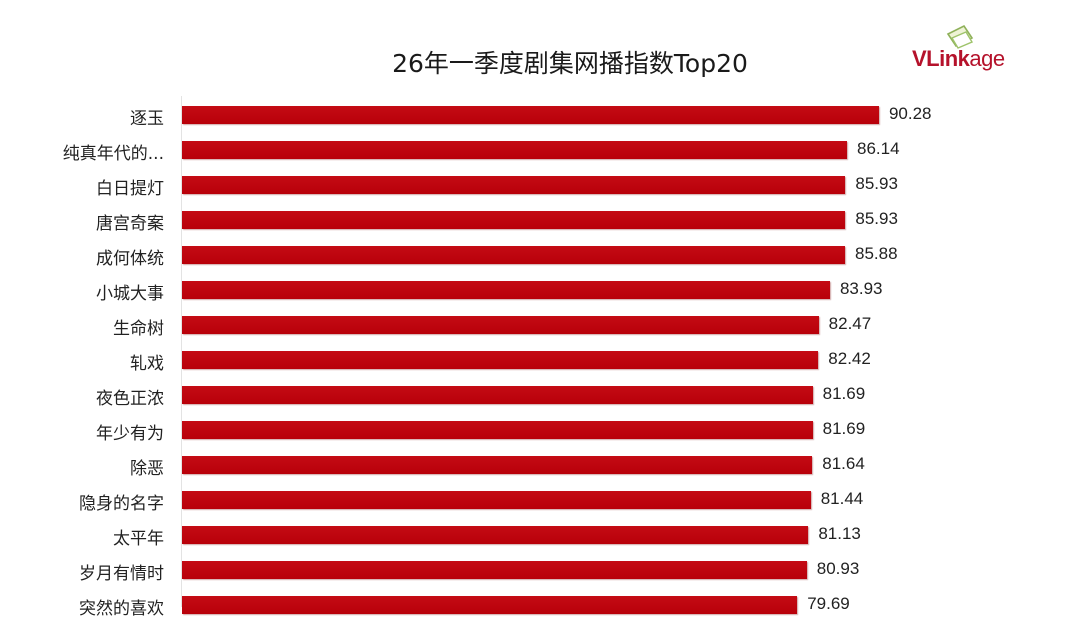 This screenshot has height=622, width=1080. I want to click on category-label: 除恶, so click(147, 469).